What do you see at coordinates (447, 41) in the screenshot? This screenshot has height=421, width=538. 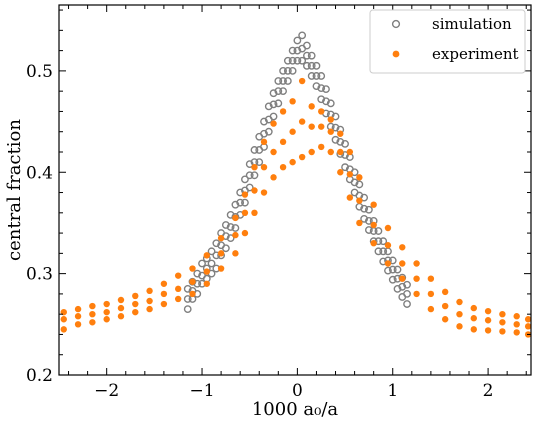 I see `legend: simulation experiment` at bounding box center [447, 41].